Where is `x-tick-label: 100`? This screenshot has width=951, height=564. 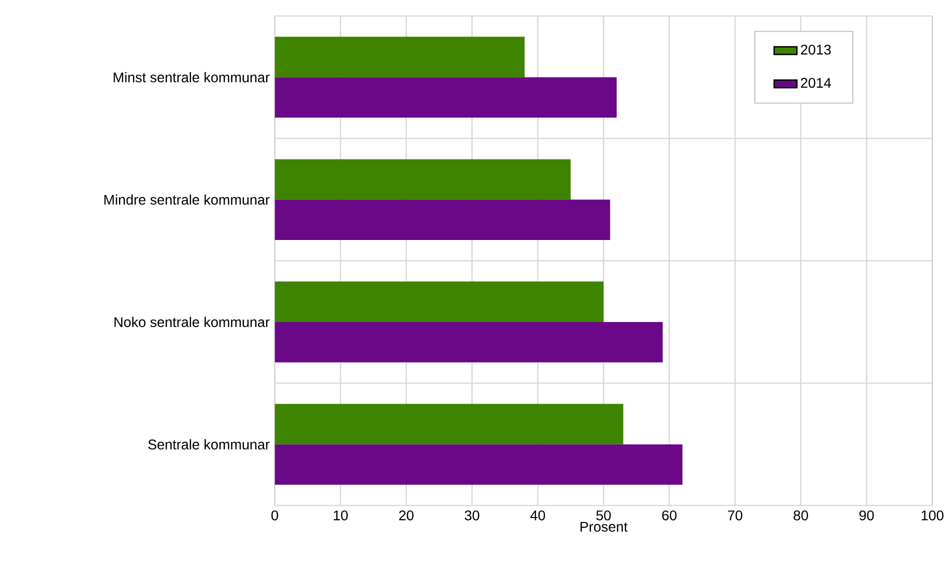
x-tick-label: 100 is located at coordinates (933, 515).